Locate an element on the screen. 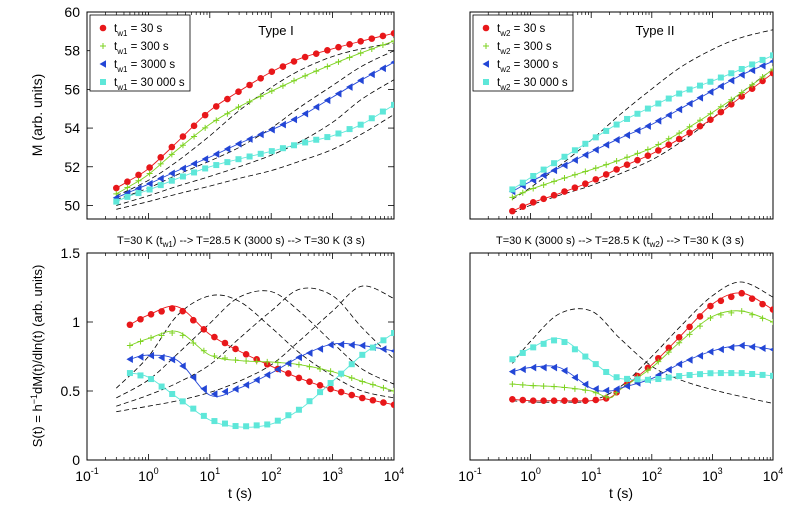 The width and height of the screenshot is (789, 508). reference-curve is located at coordinates (255, 344).